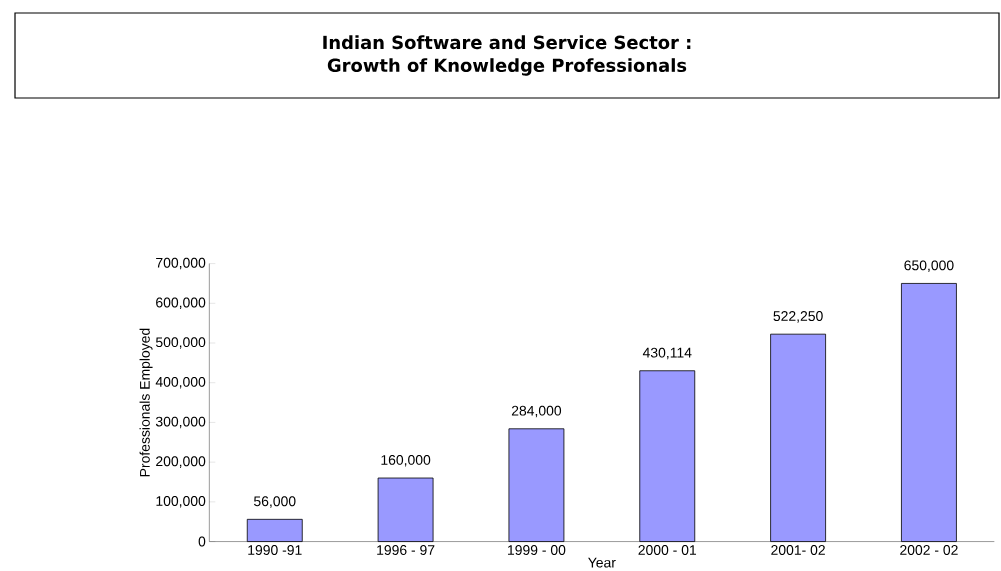 Image resolution: width=1001 pixels, height=571 pixels. I want to click on data-label: 430,114, so click(667, 353).